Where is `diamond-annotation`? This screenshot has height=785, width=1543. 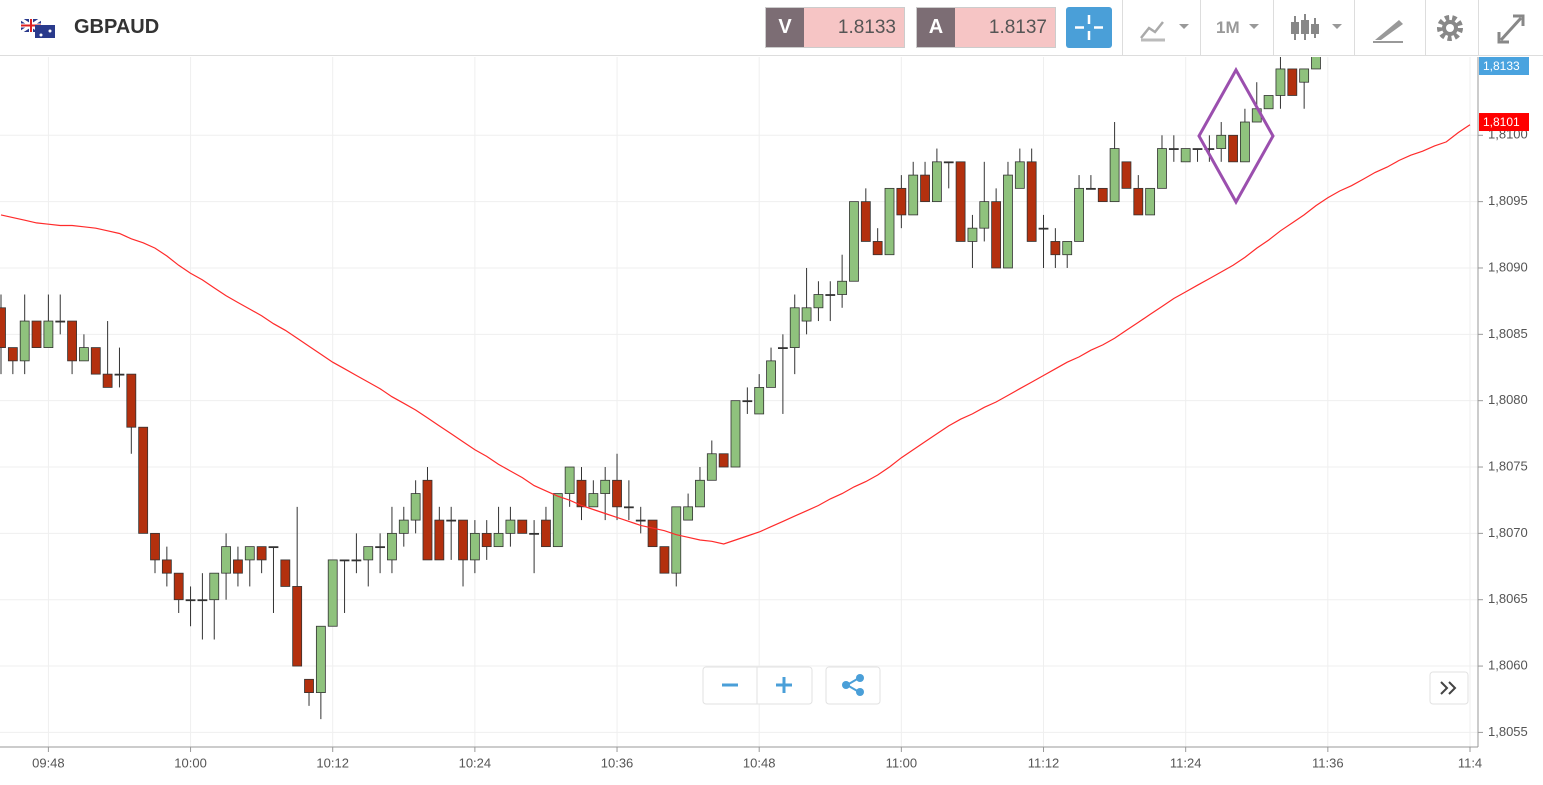 diamond-annotation is located at coordinates (1236, 136).